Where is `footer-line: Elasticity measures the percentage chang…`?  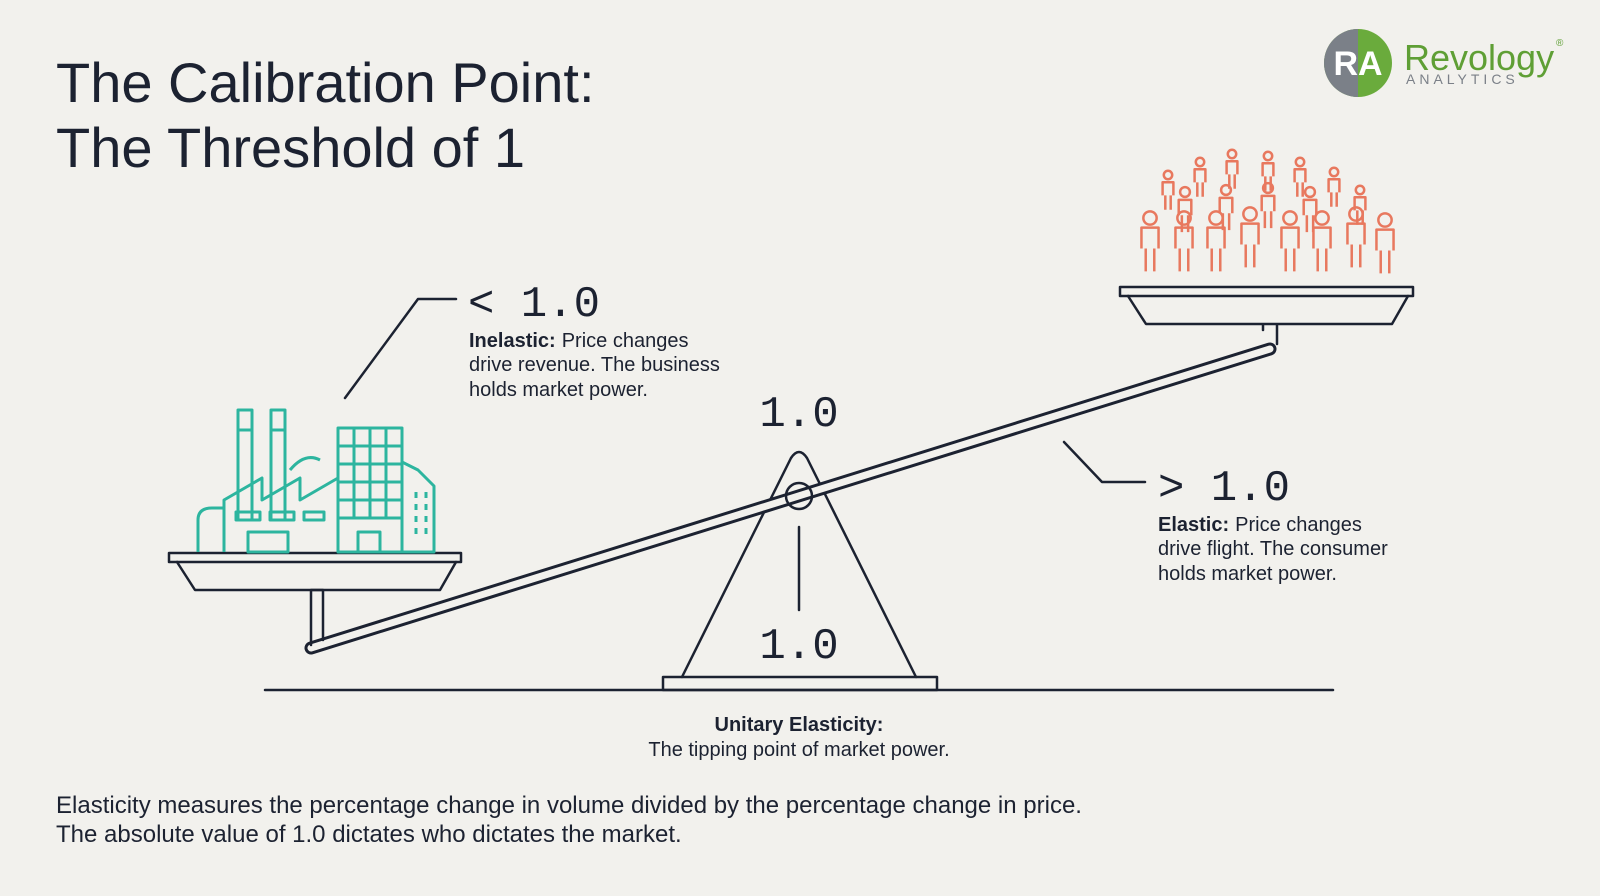 footer-line: Elasticity measures the percentage chang… is located at coordinates (569, 805).